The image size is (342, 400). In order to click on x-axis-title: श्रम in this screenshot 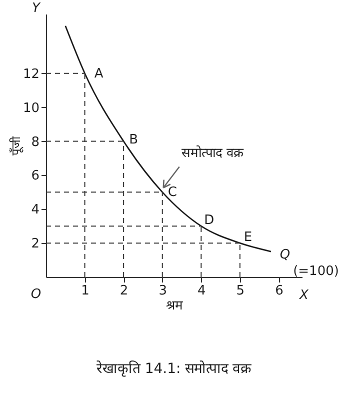, I will do `click(174, 306)`.